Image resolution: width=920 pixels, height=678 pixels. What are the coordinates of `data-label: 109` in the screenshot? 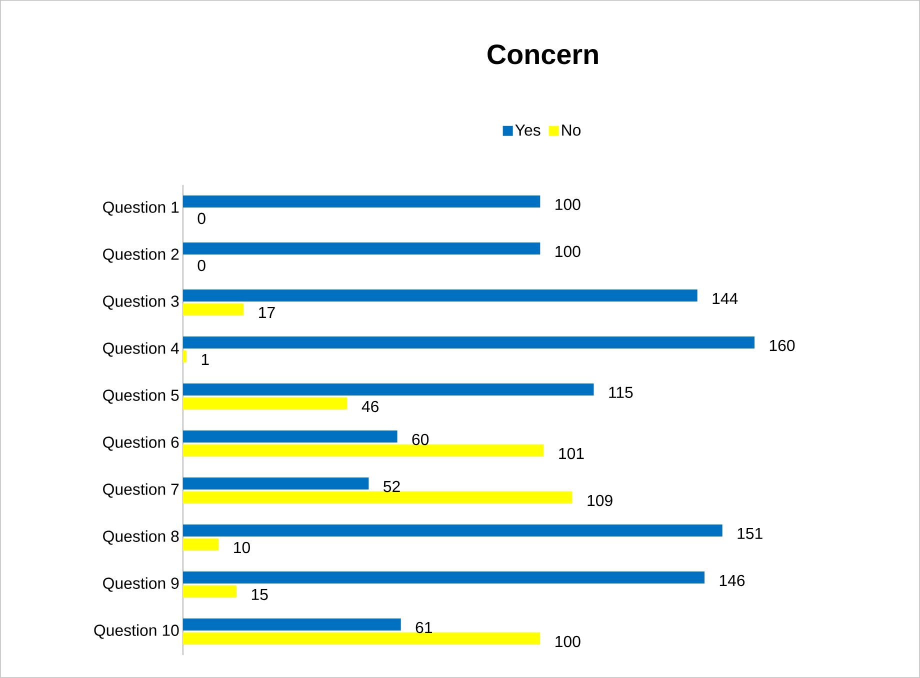 It's located at (600, 500).